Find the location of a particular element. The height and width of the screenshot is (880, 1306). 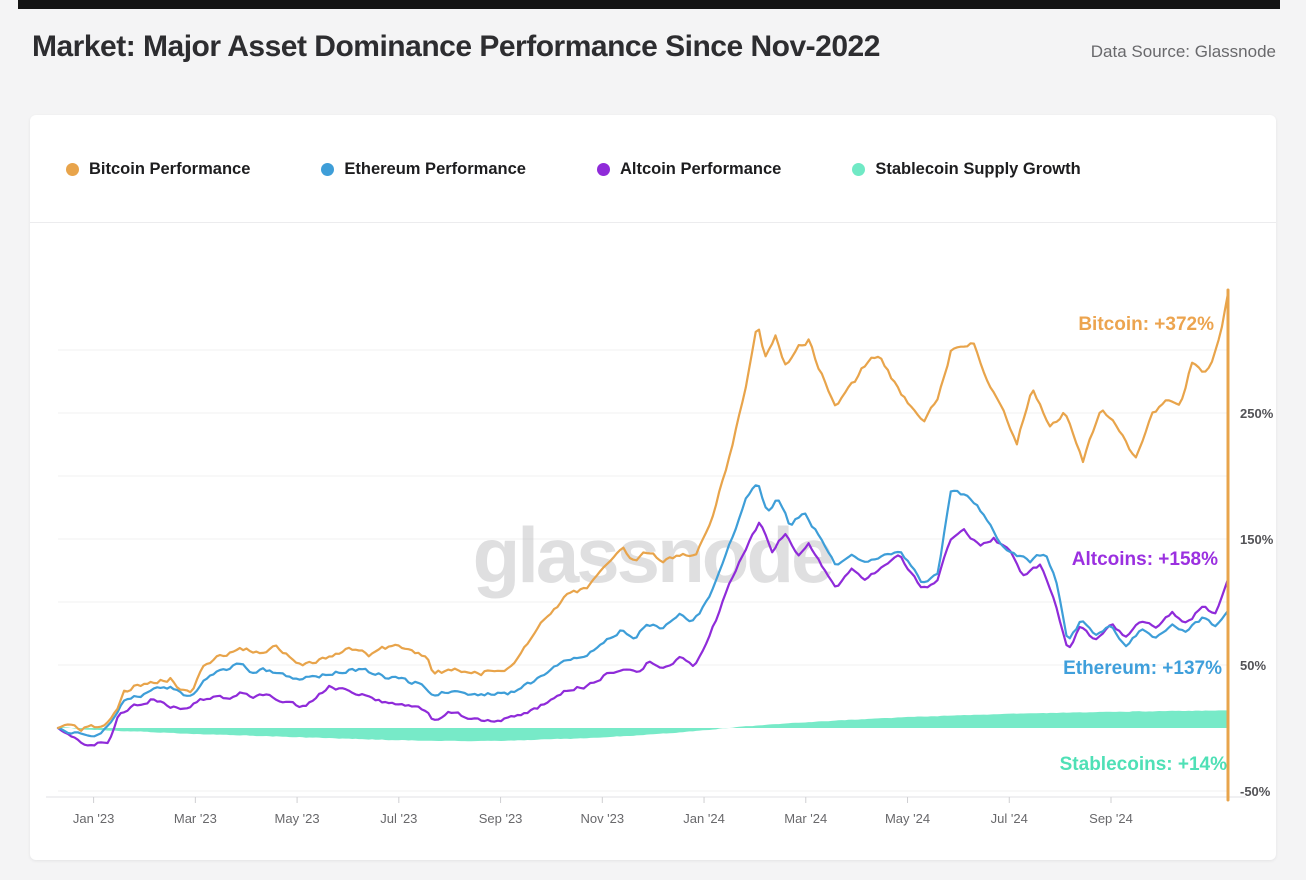

legend-label: Altcoin Performance is located at coordinates (700, 168).